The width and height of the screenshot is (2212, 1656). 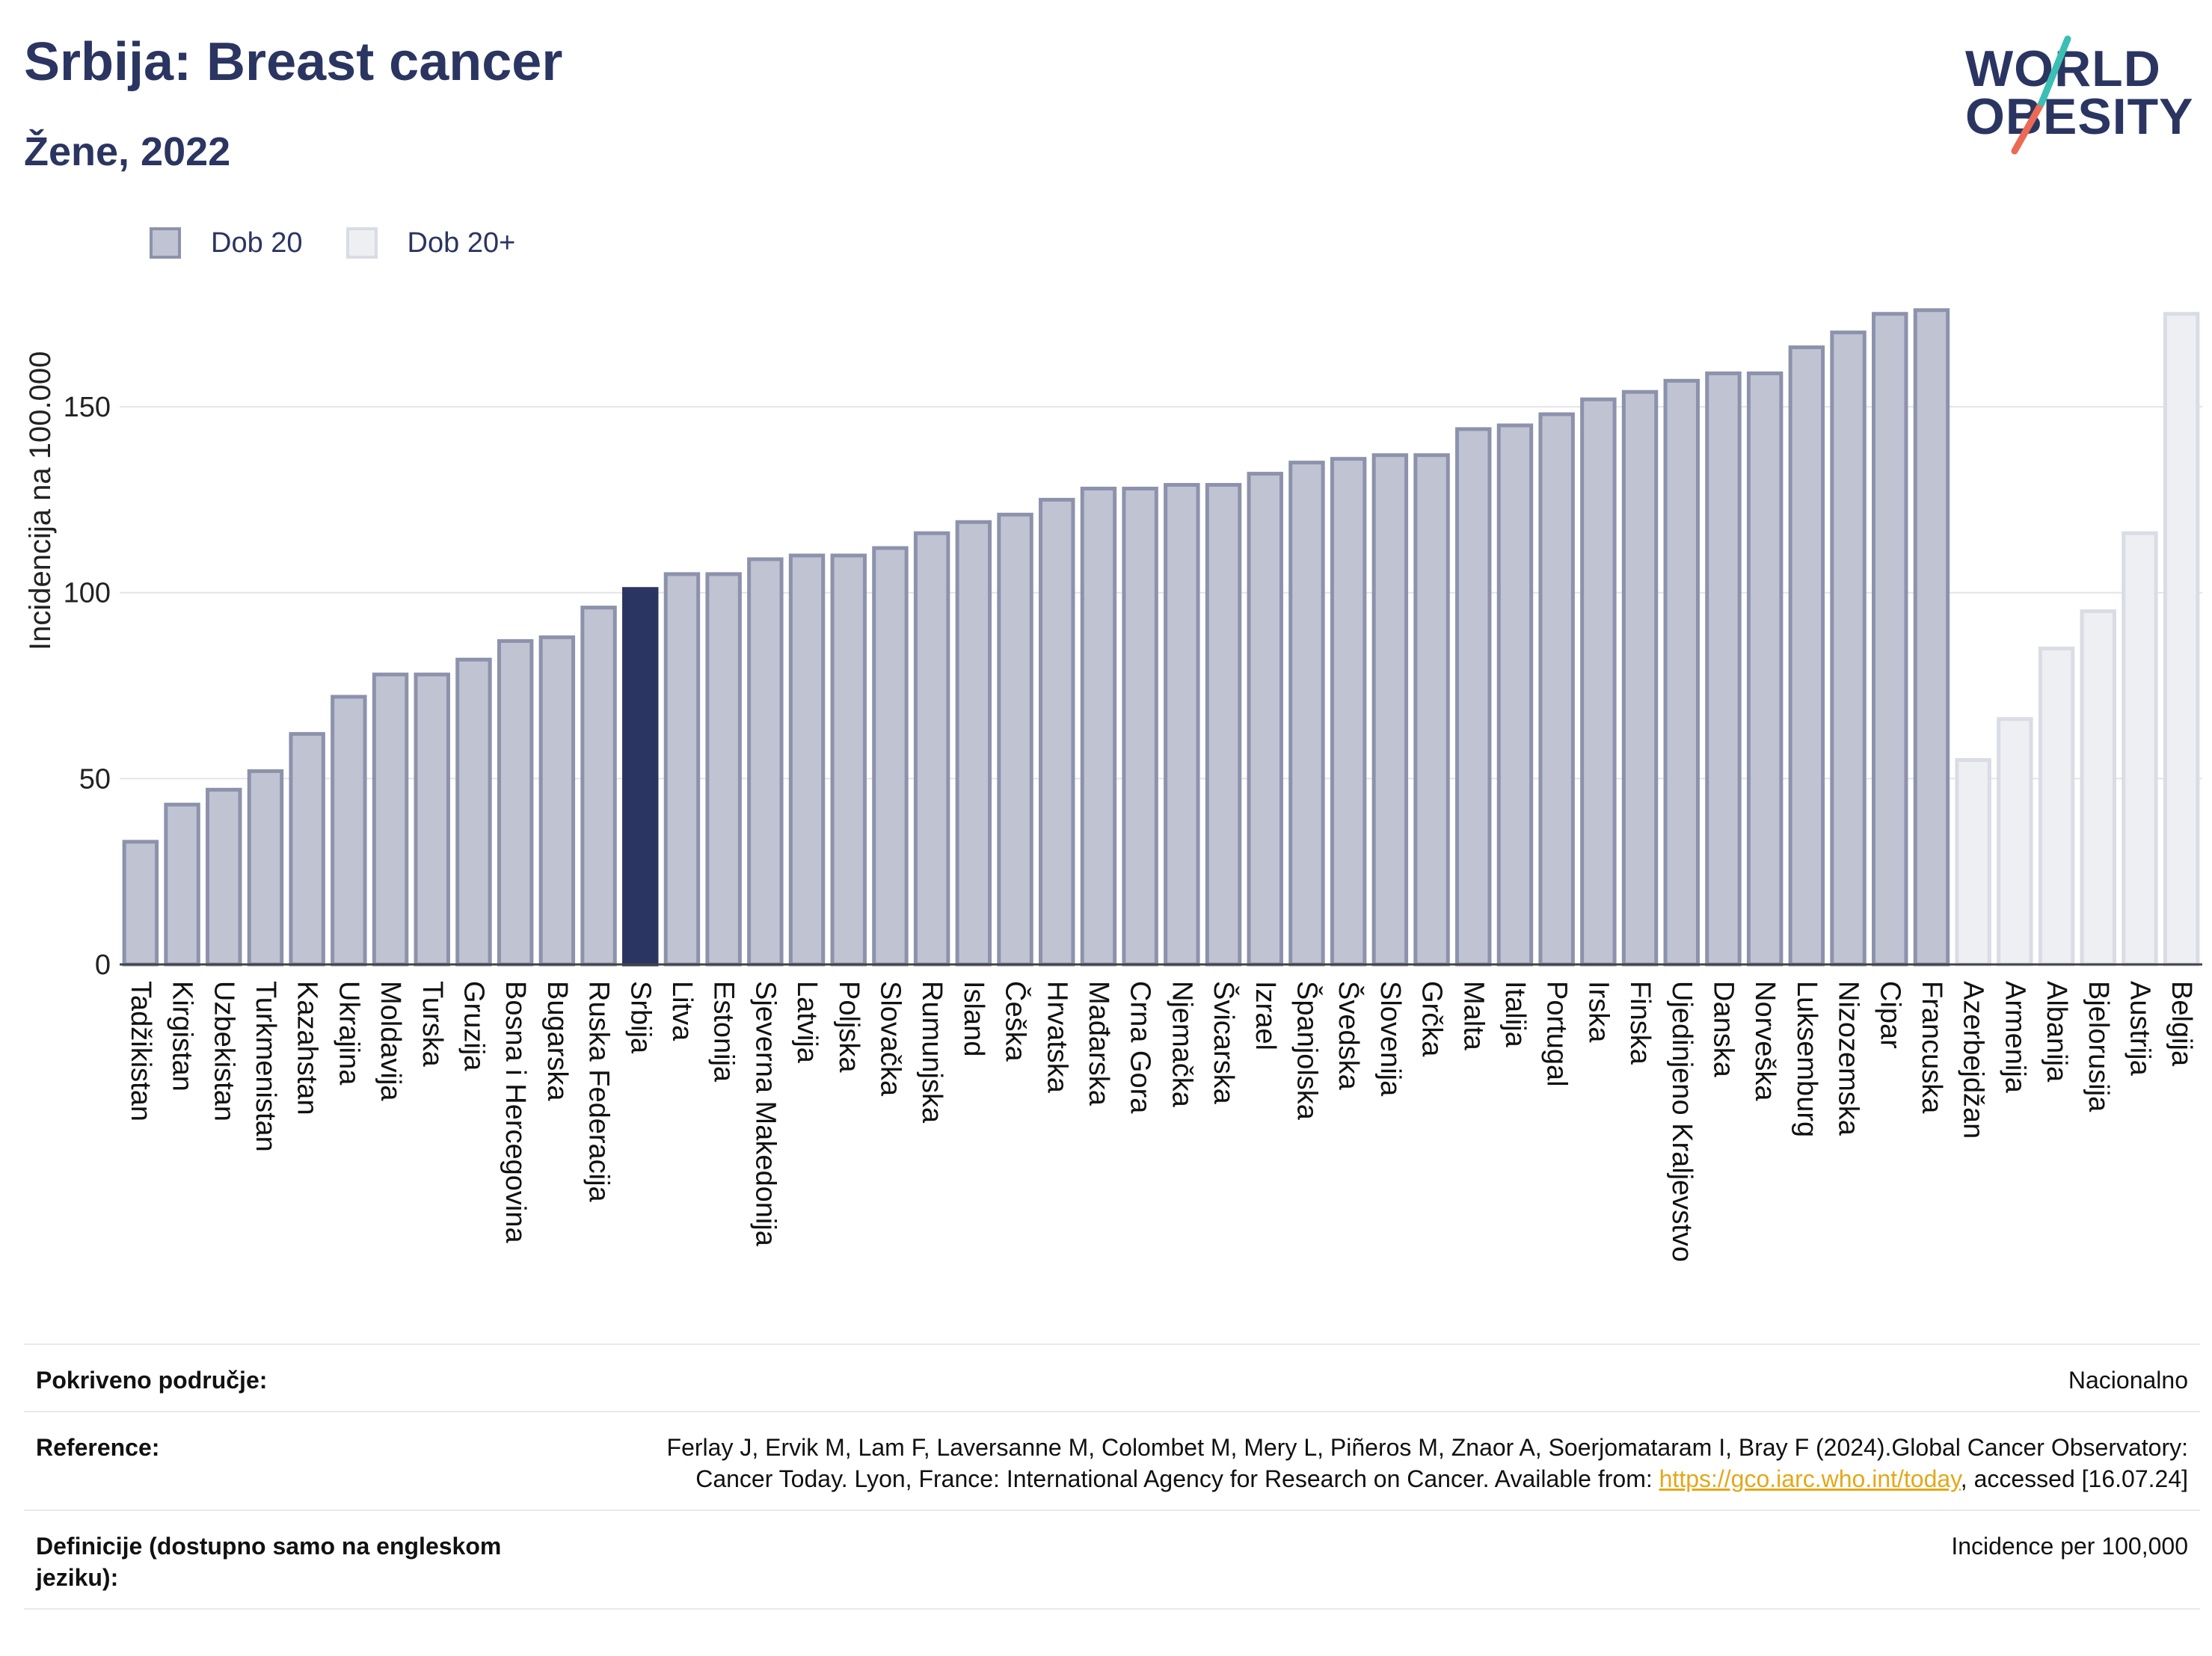 What do you see at coordinates (2069, 1546) in the screenshot?
I see `definitions-value: Incidence per 100,000` at bounding box center [2069, 1546].